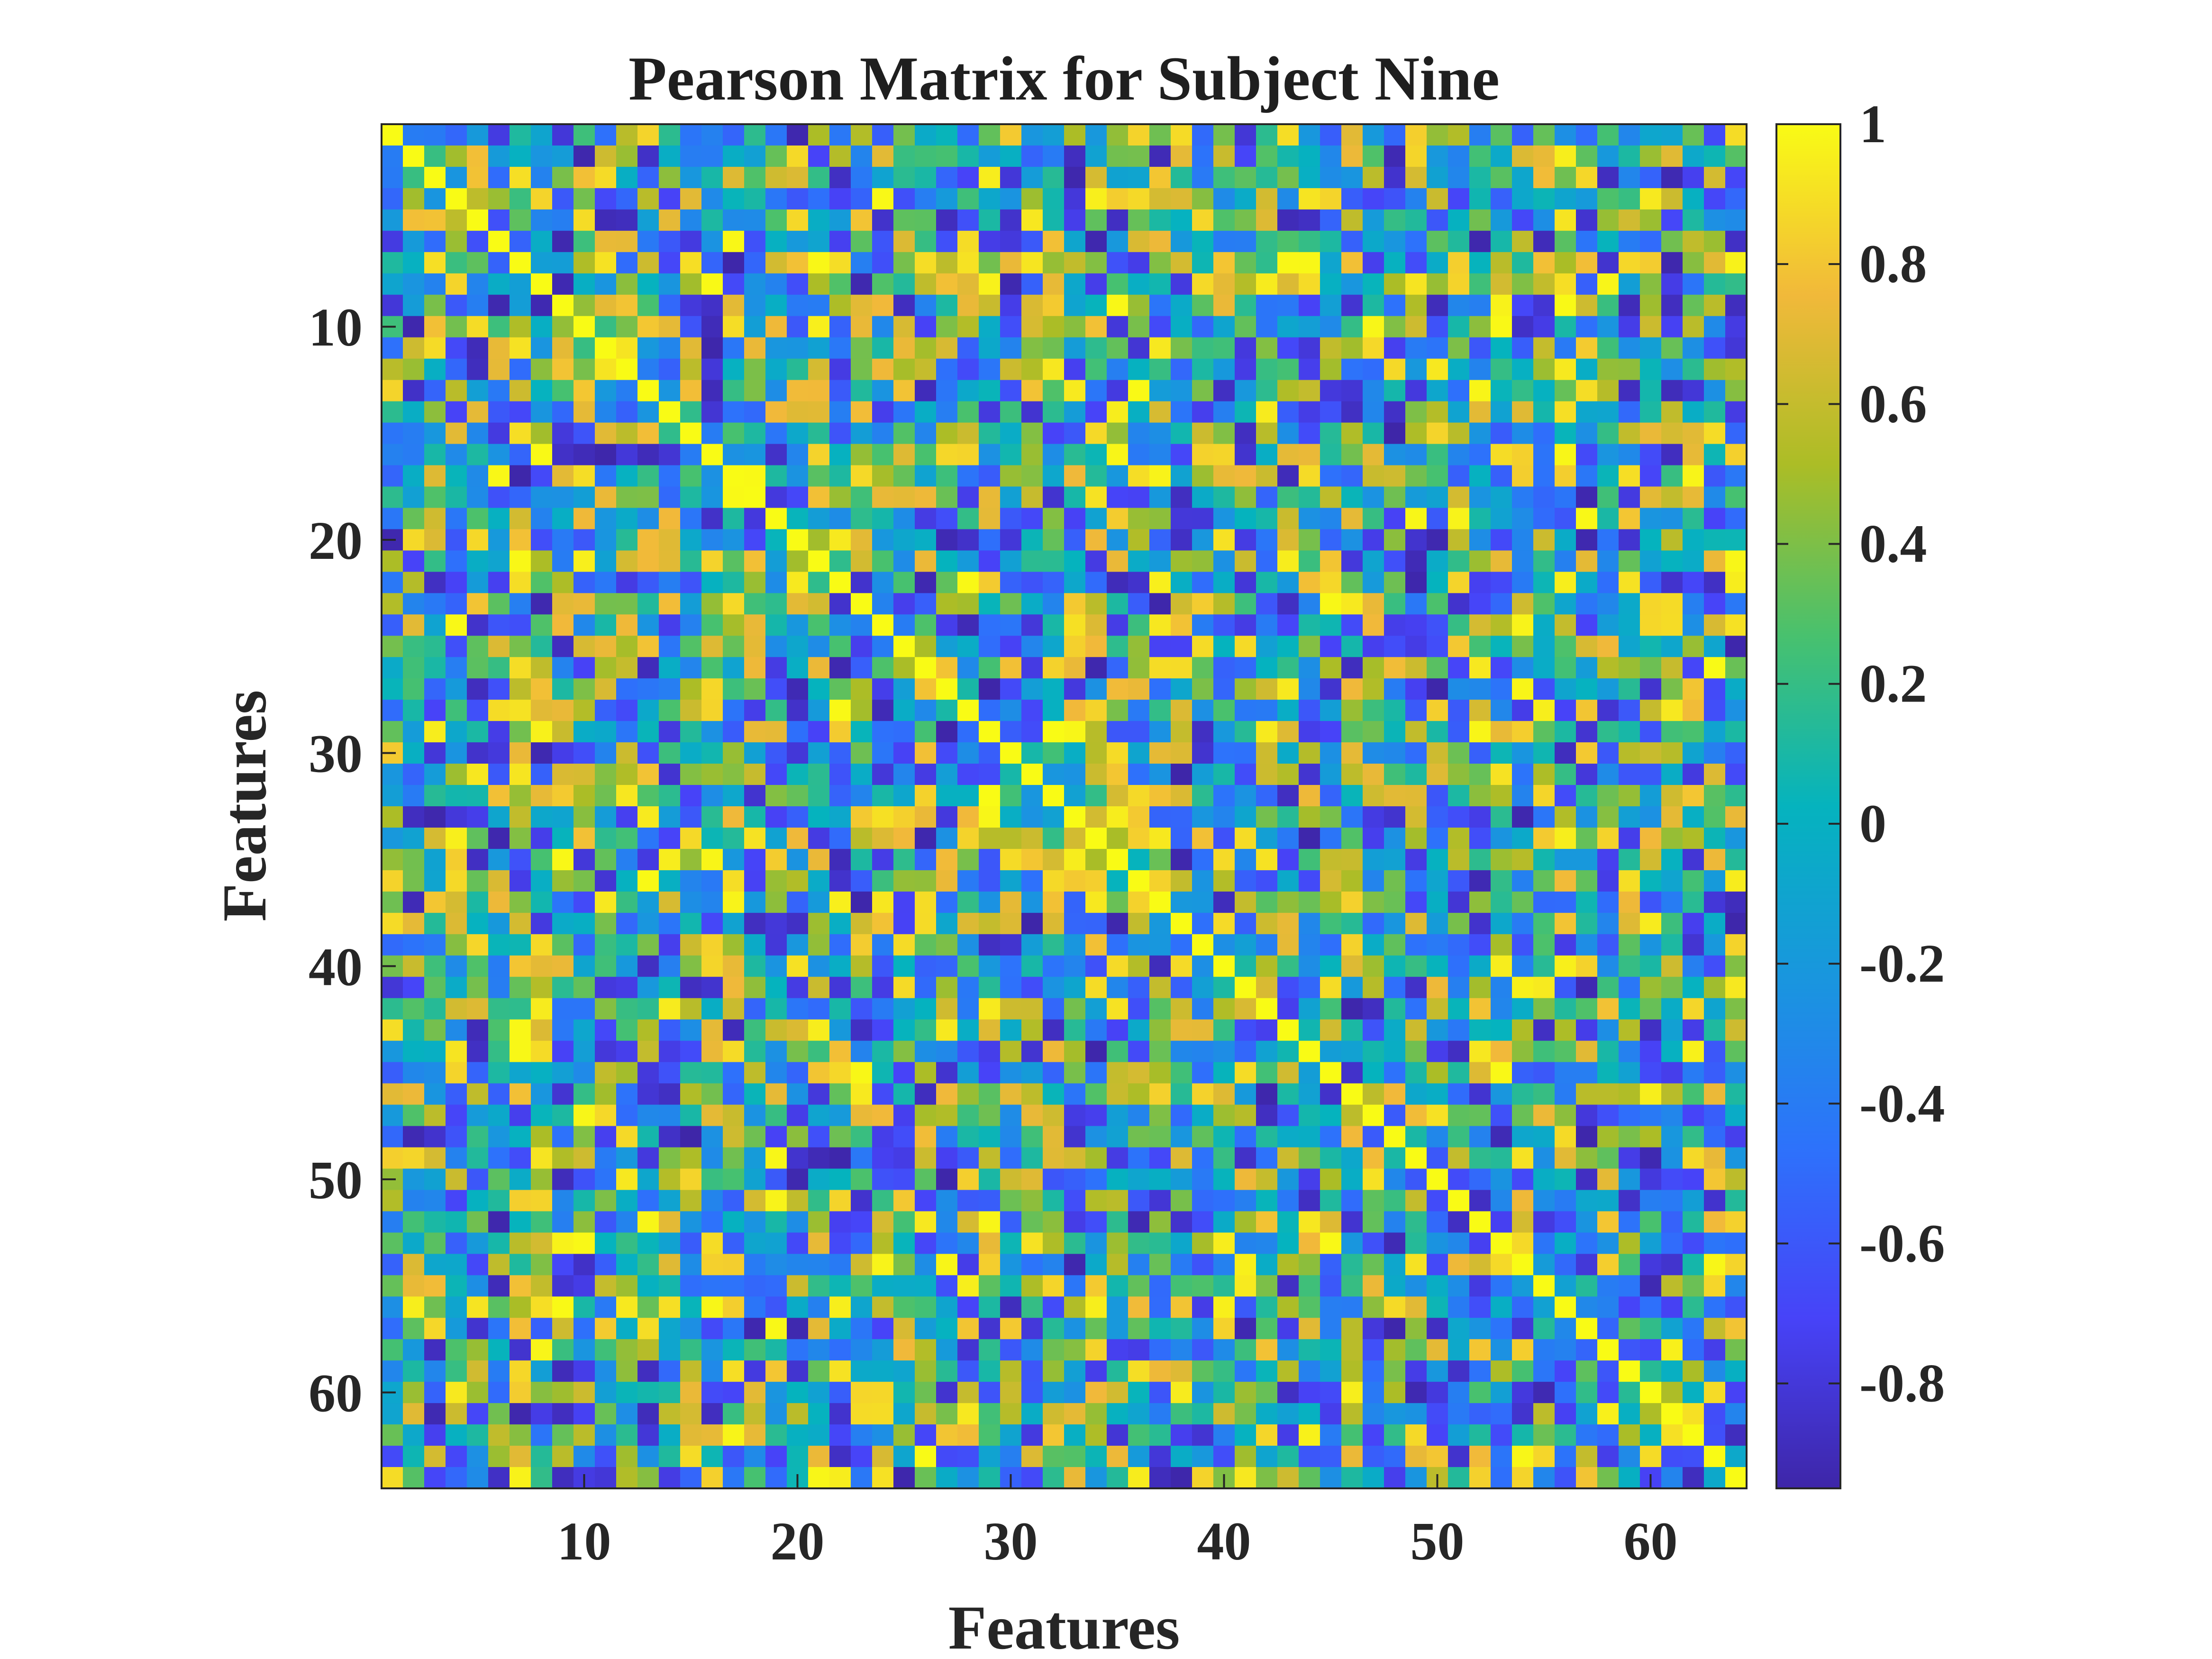  What do you see at coordinates (1893, 264) in the screenshot?
I see `colorbar-tick-label: 0.8` at bounding box center [1893, 264].